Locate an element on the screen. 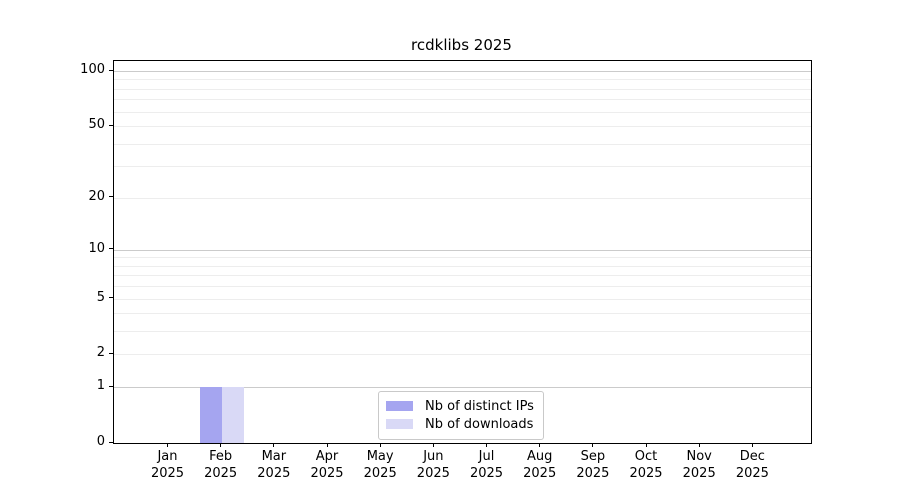  x-tick-label: Nov 2025 is located at coordinates (699, 465).